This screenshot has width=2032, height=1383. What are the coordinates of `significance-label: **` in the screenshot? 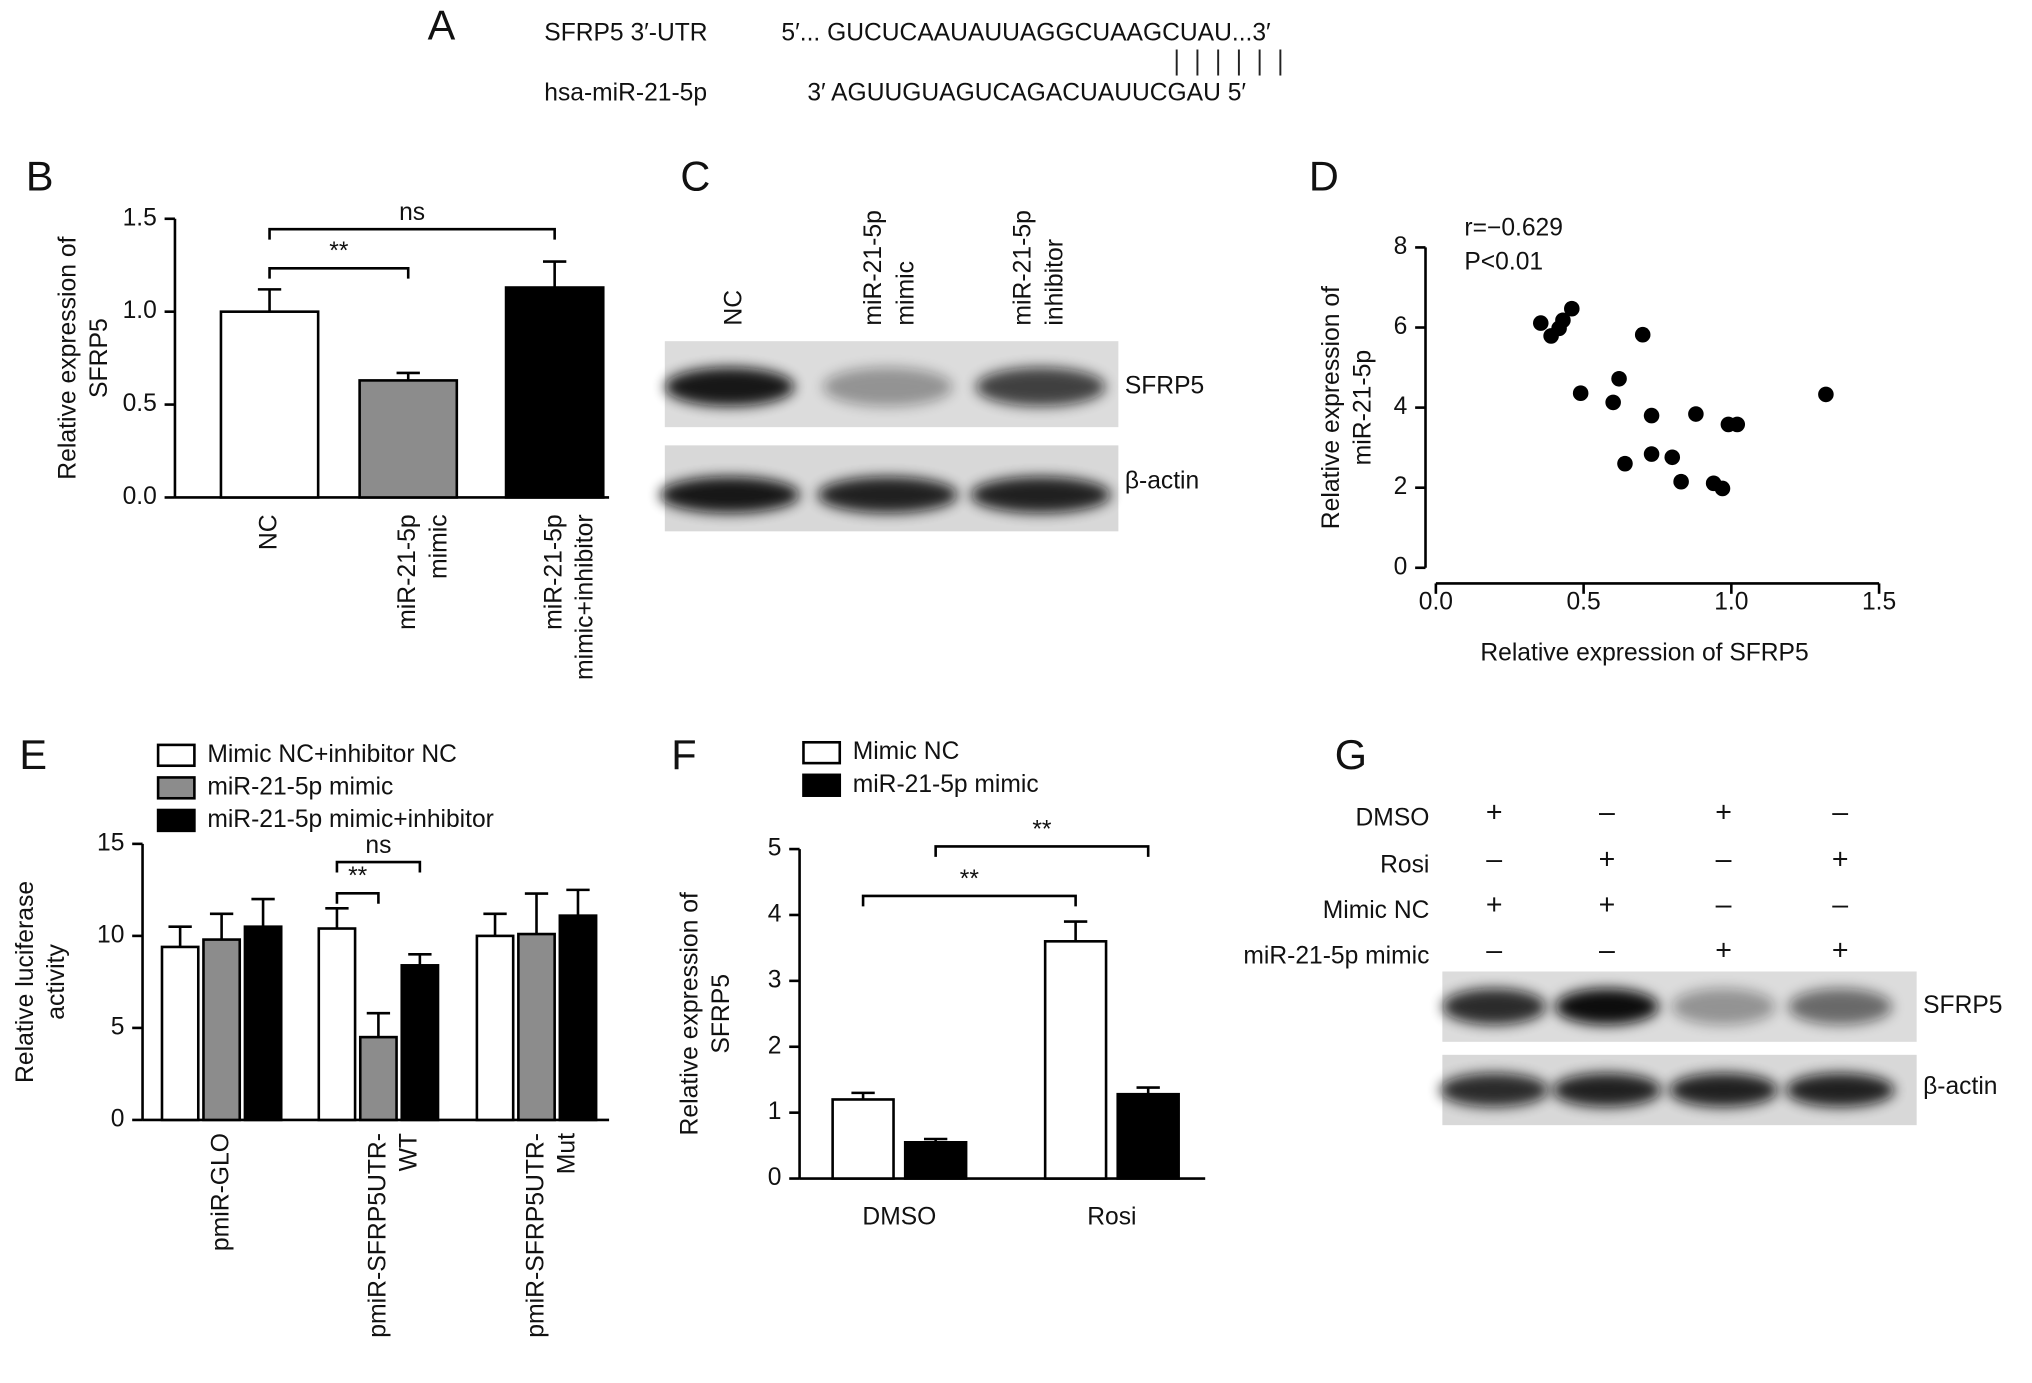 It's located at (339, 251).